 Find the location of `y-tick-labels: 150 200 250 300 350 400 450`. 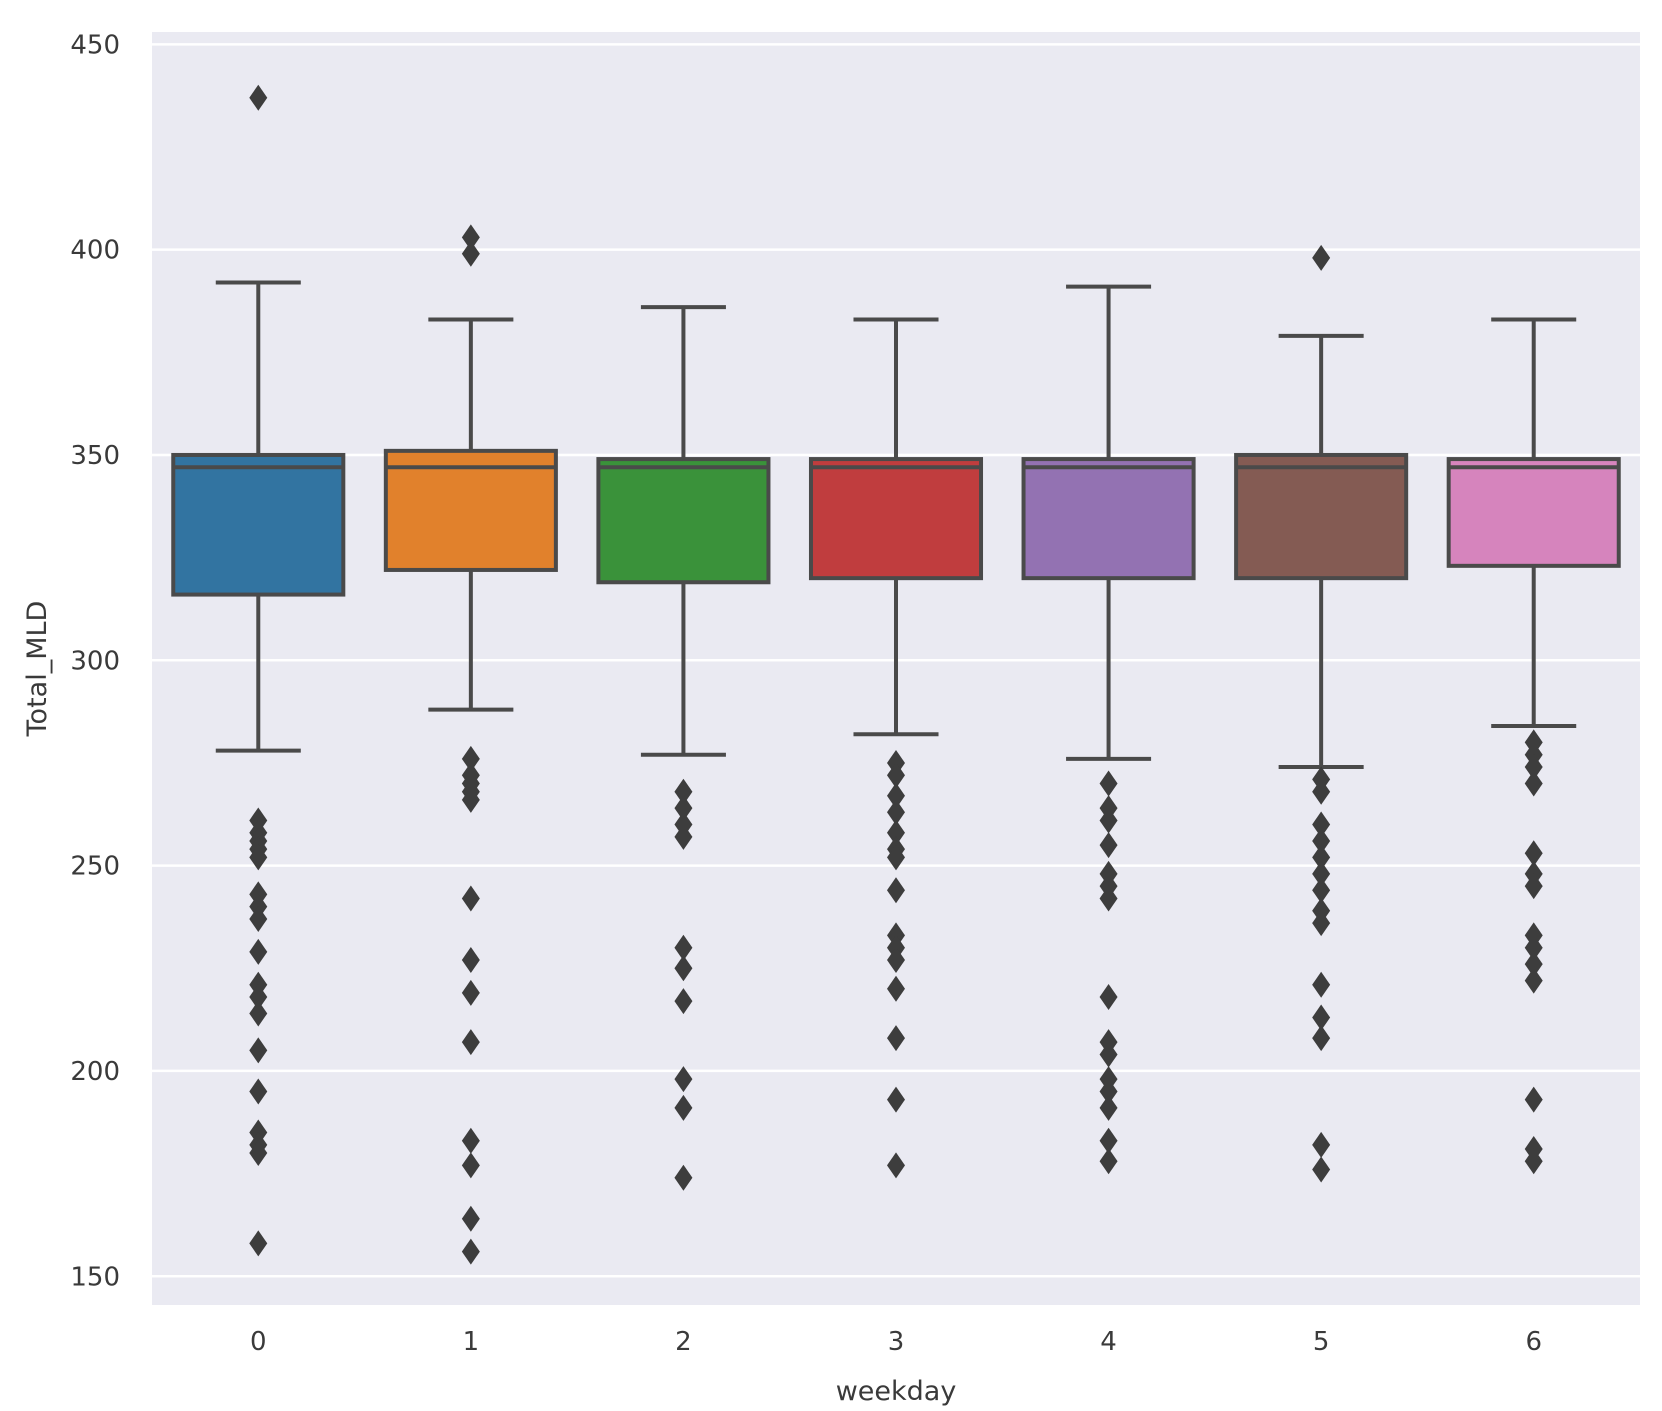

y-tick-labels: 150 200 250 300 350 400 450 is located at coordinates (95, 661).